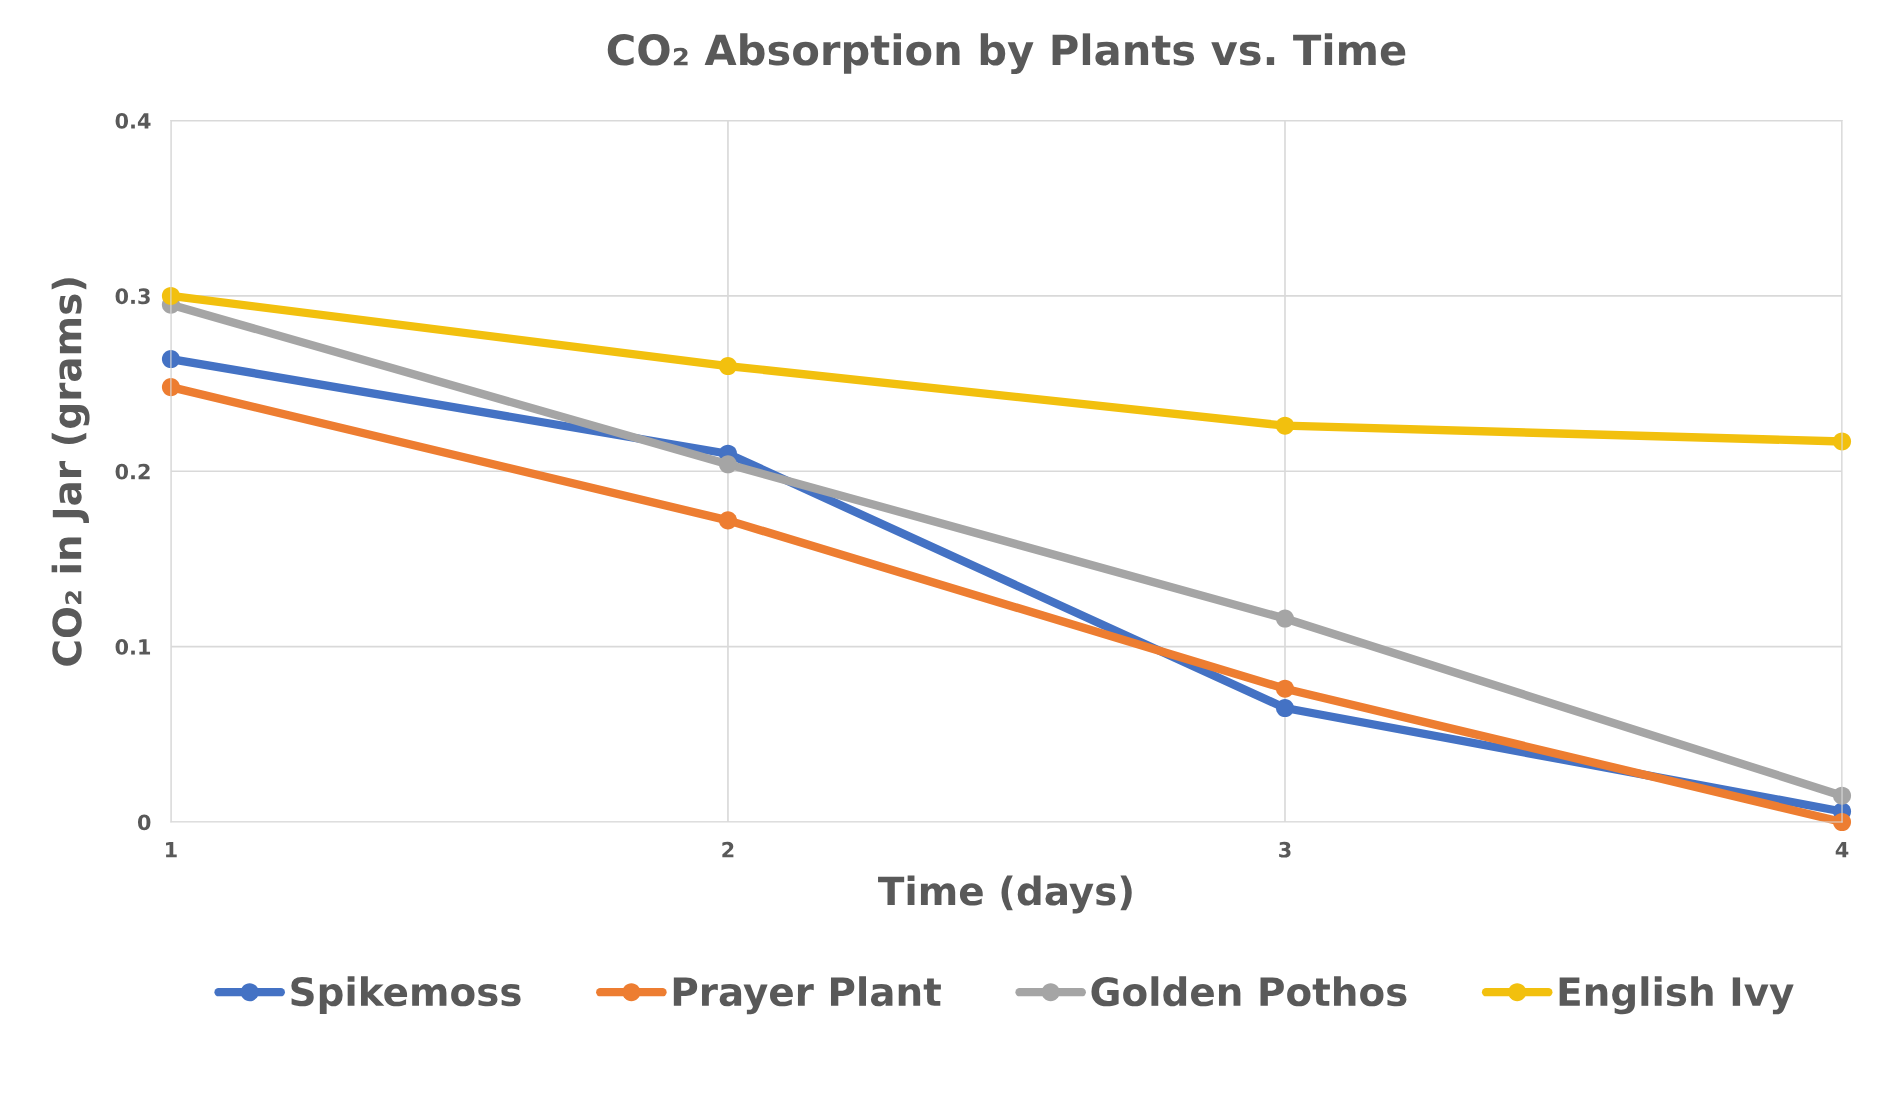 This screenshot has height=1096, width=1899. Describe the element at coordinates (728, 849) in the screenshot. I see `x-tick-label: 2` at that location.